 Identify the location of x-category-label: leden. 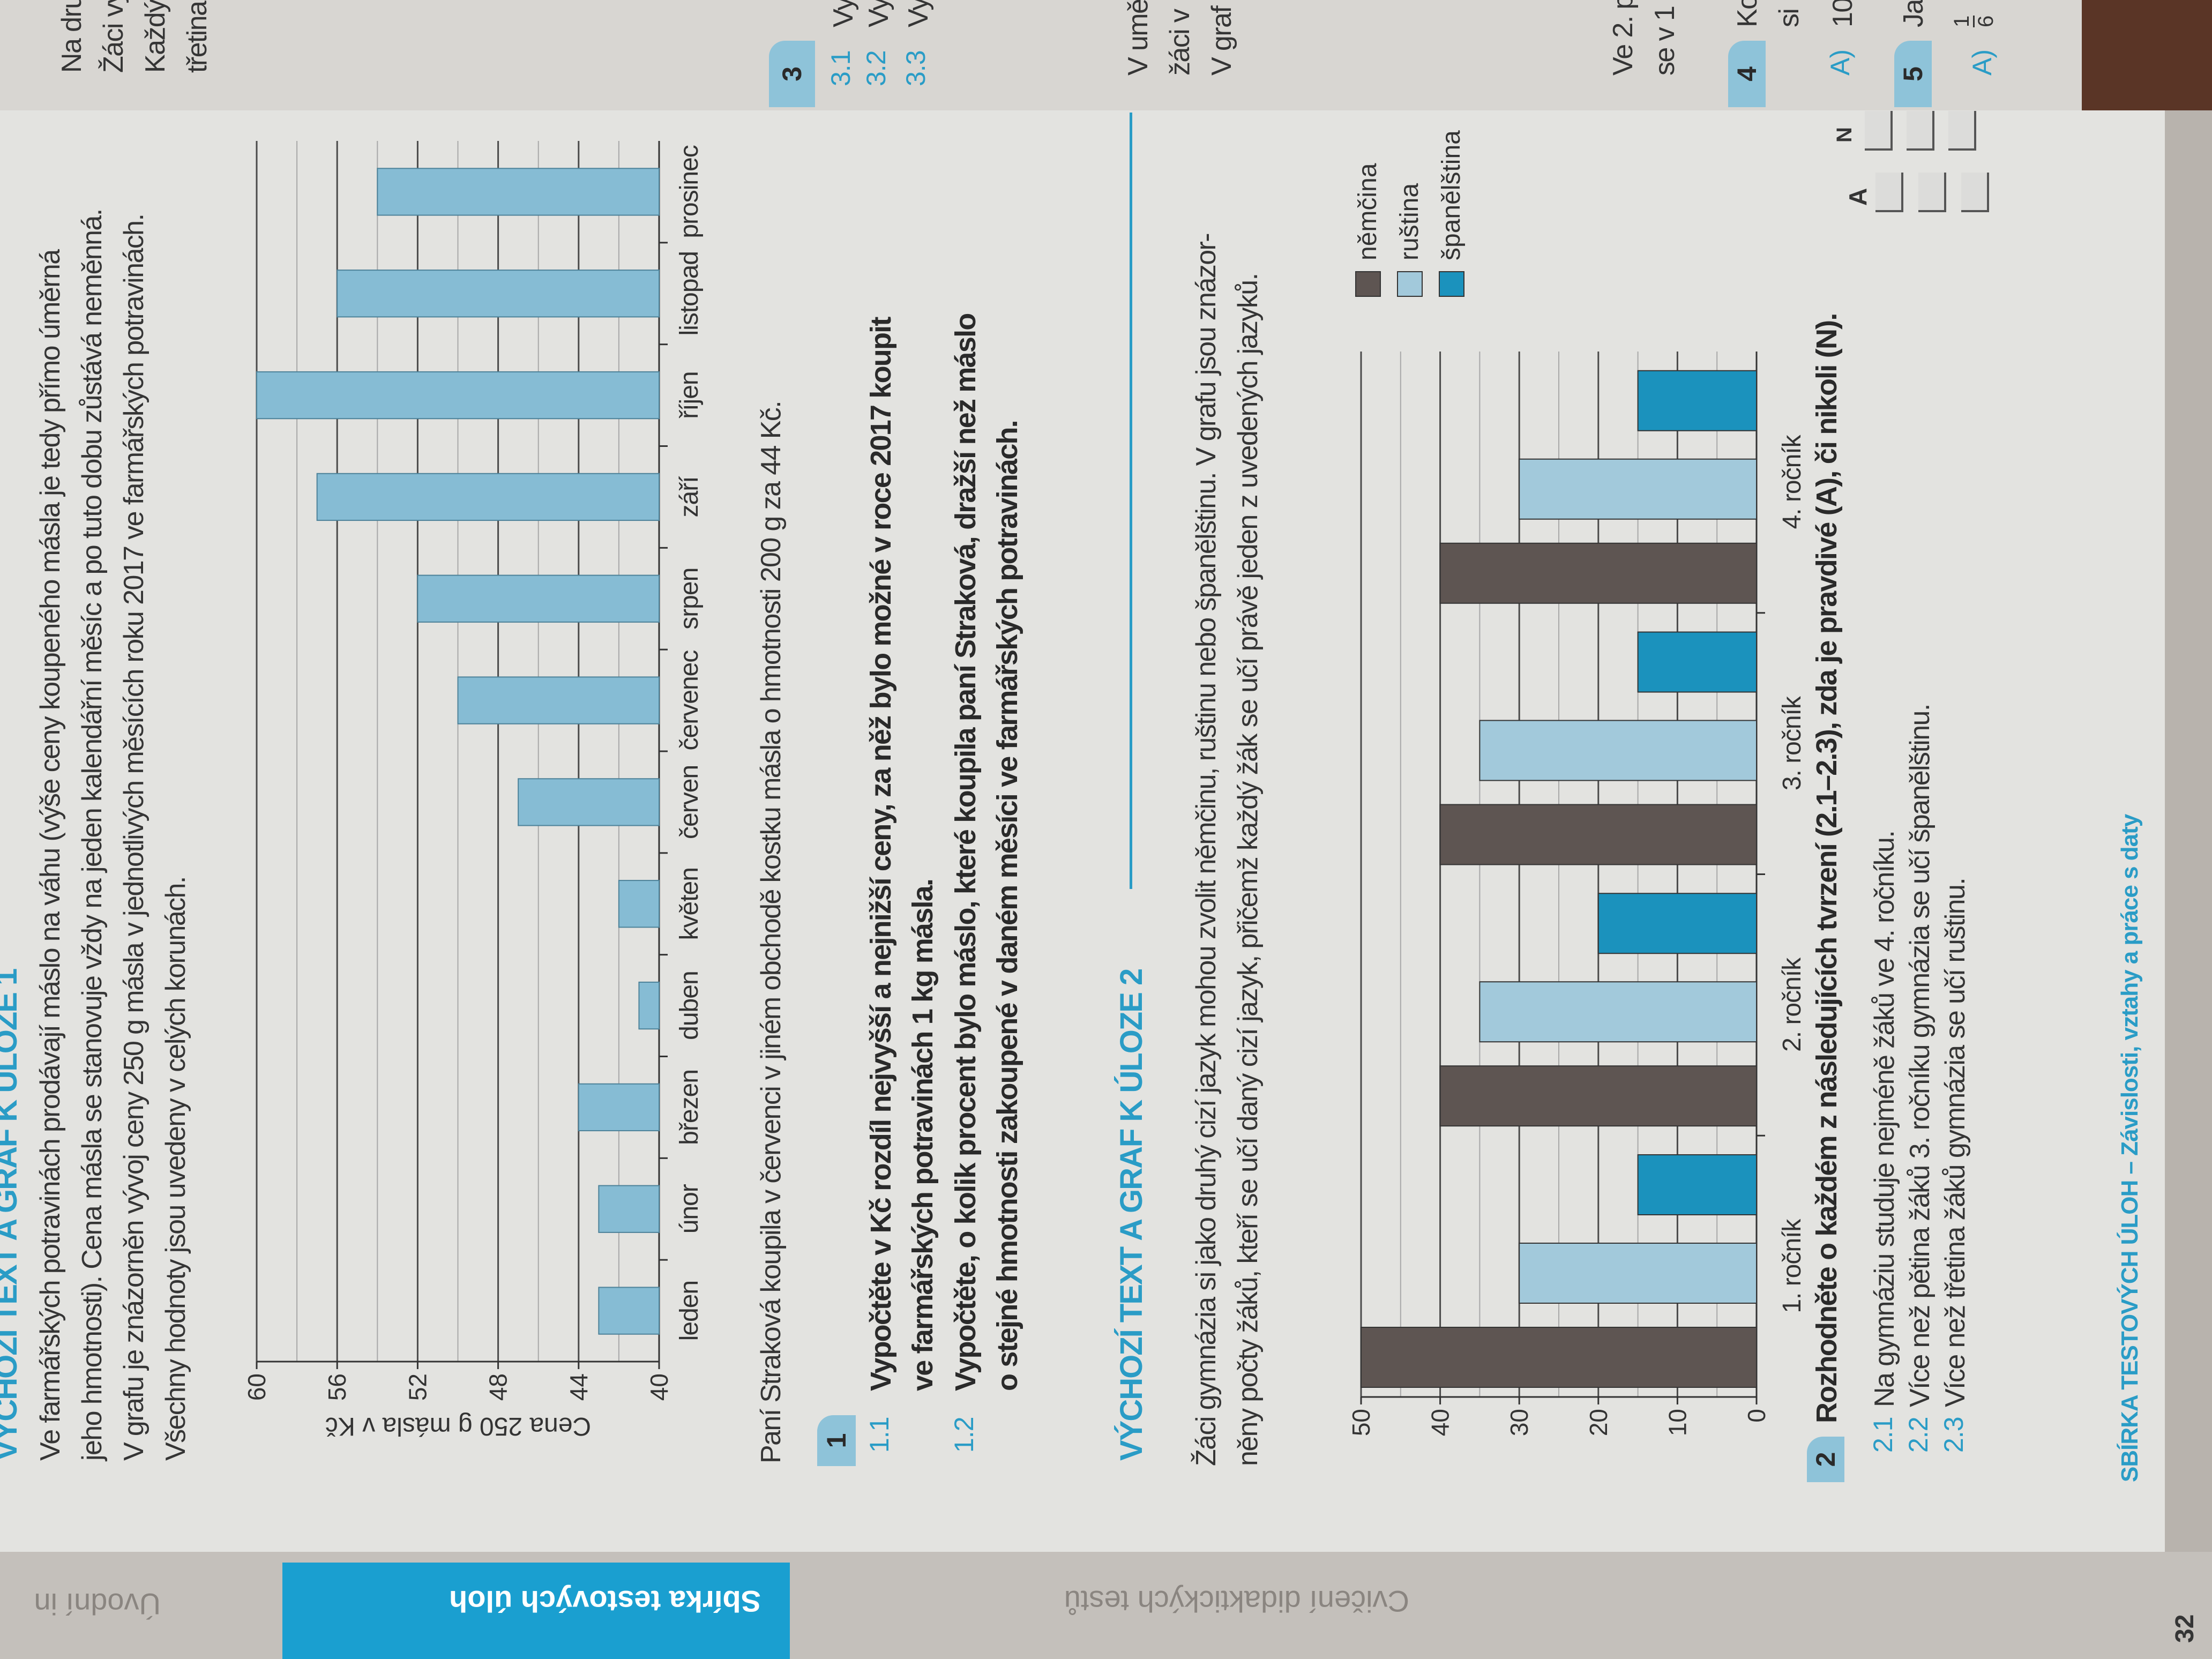
(689, 1311).